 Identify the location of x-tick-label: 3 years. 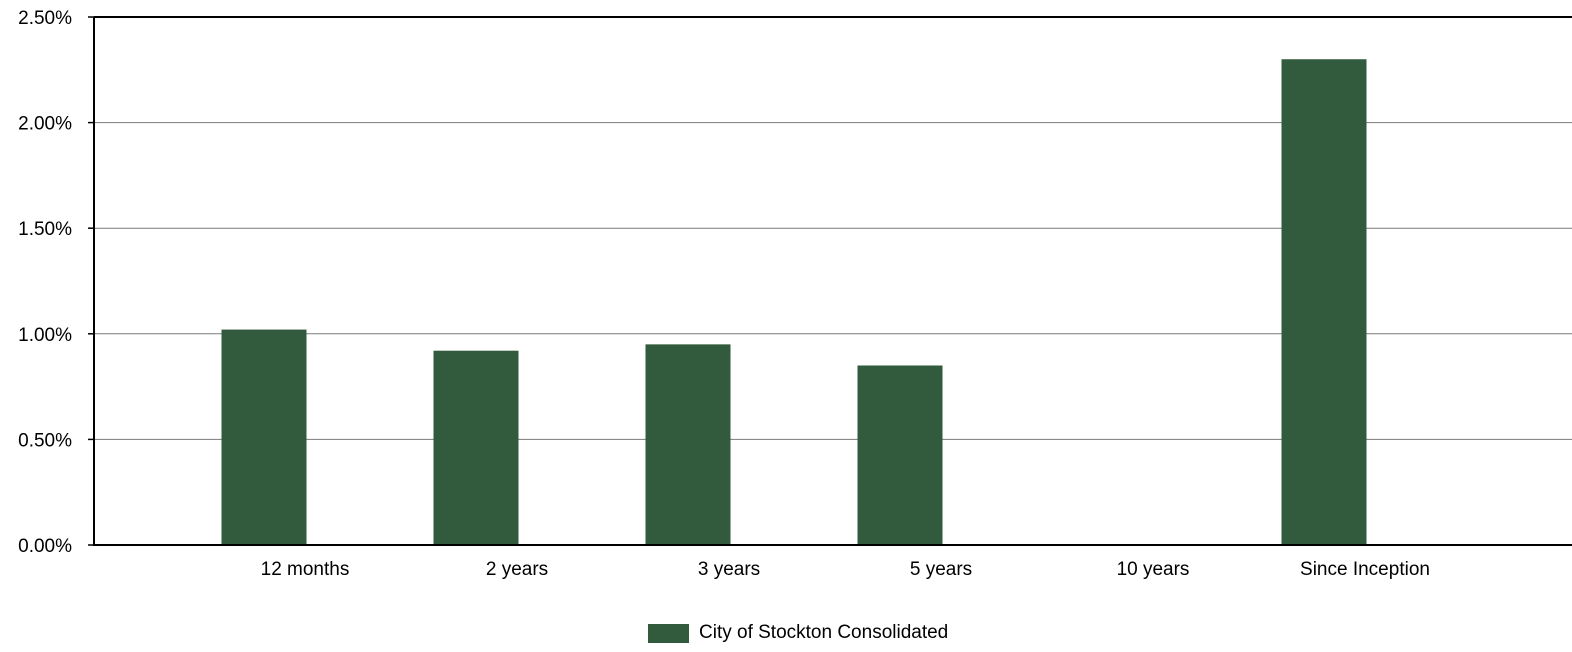
(729, 569).